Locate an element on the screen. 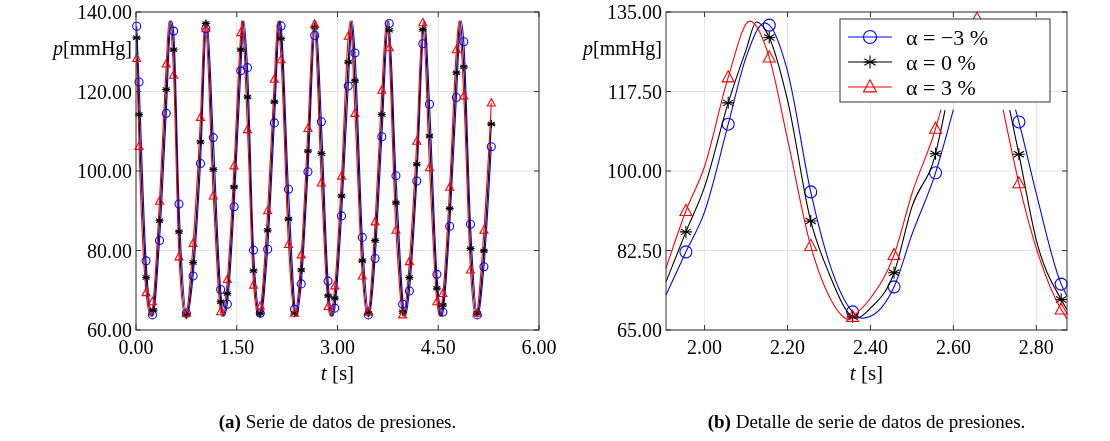 The width and height of the screenshot is (1110, 441). y-tick-label: 120.00 is located at coordinates (104, 91).